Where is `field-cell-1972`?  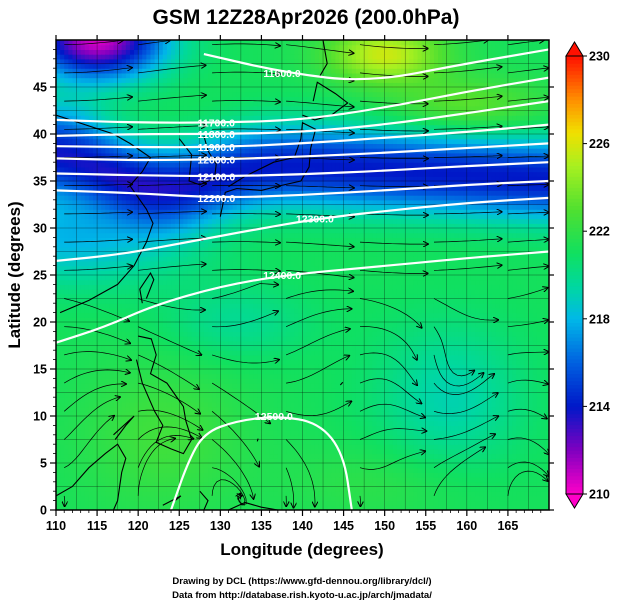
field-cell-1972 is located at coordinates (136, 169).